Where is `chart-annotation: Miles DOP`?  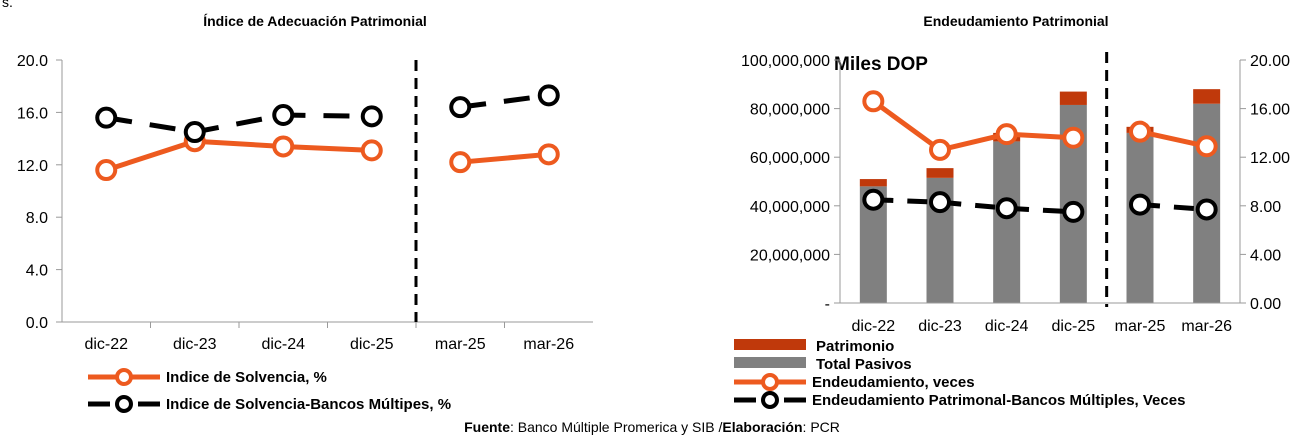
chart-annotation: Miles DOP is located at coordinates (881, 64).